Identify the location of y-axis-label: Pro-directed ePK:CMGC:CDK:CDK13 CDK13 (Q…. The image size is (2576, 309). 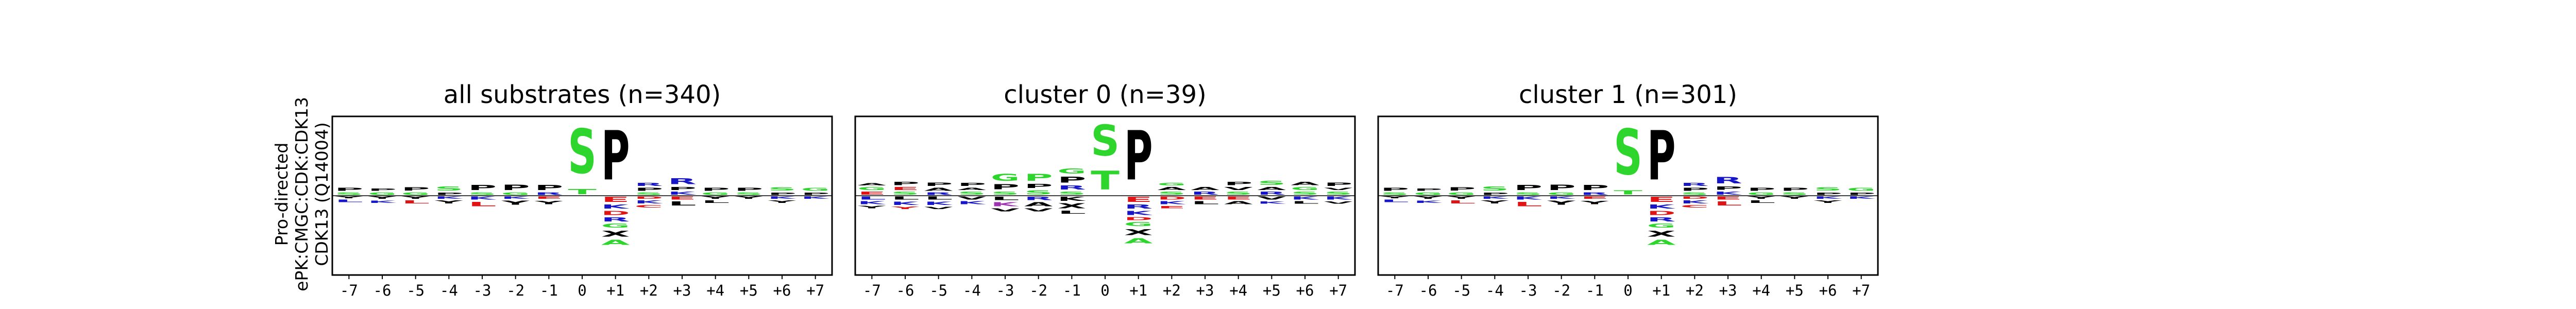
(302, 194).